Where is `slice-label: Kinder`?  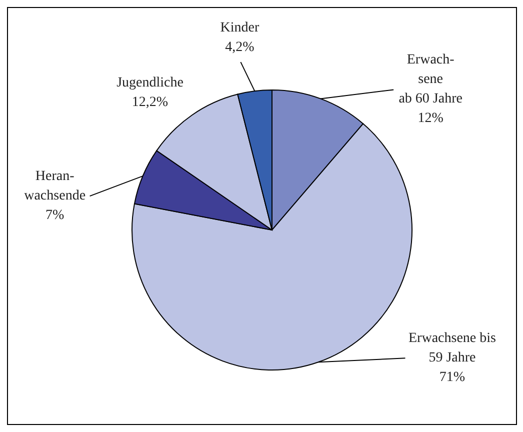
slice-label: Kinder is located at coordinates (240, 28).